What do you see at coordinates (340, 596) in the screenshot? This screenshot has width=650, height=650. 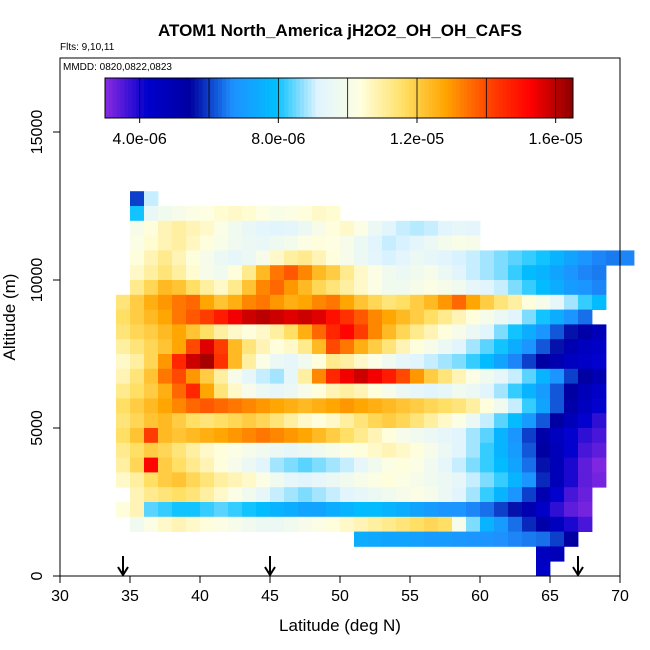 I see `x-tick-label: 50` at bounding box center [340, 596].